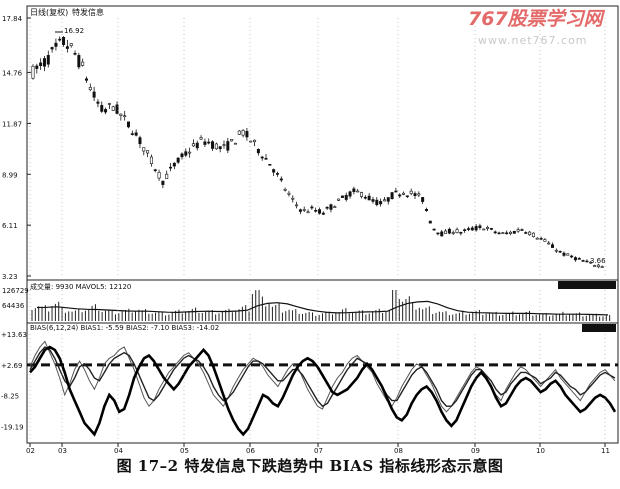  Describe the element at coordinates (12, 73) in the screenshot. I see `price-y-tick-label: 14.76` at that location.